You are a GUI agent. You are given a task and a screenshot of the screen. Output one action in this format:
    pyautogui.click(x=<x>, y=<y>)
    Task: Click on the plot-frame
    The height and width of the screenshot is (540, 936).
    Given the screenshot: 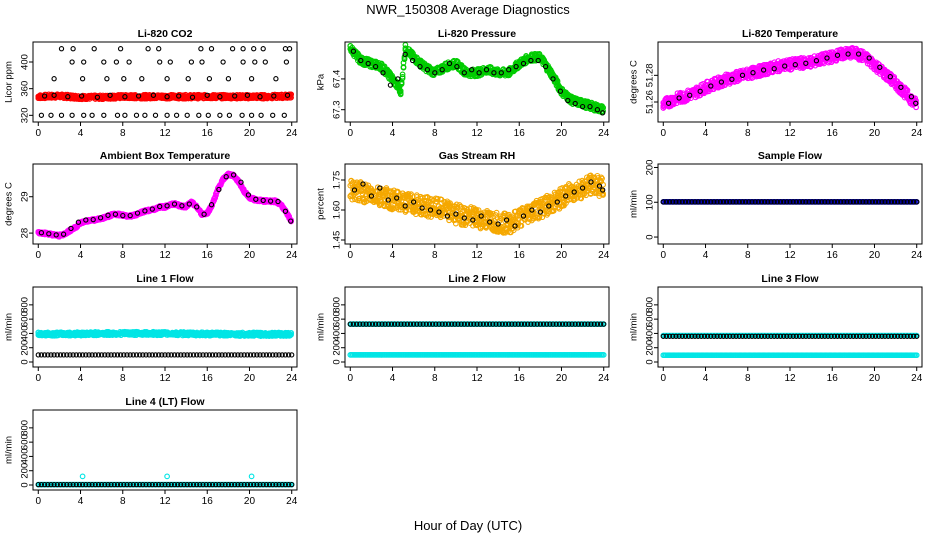 What is the action you would take?
    pyautogui.click(x=477, y=82)
    